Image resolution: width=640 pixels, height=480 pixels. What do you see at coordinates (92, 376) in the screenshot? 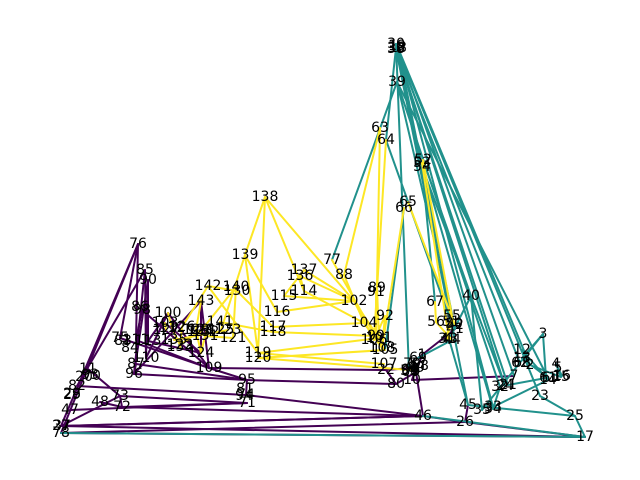
I see `node-label-70: 70` at bounding box center [92, 376].